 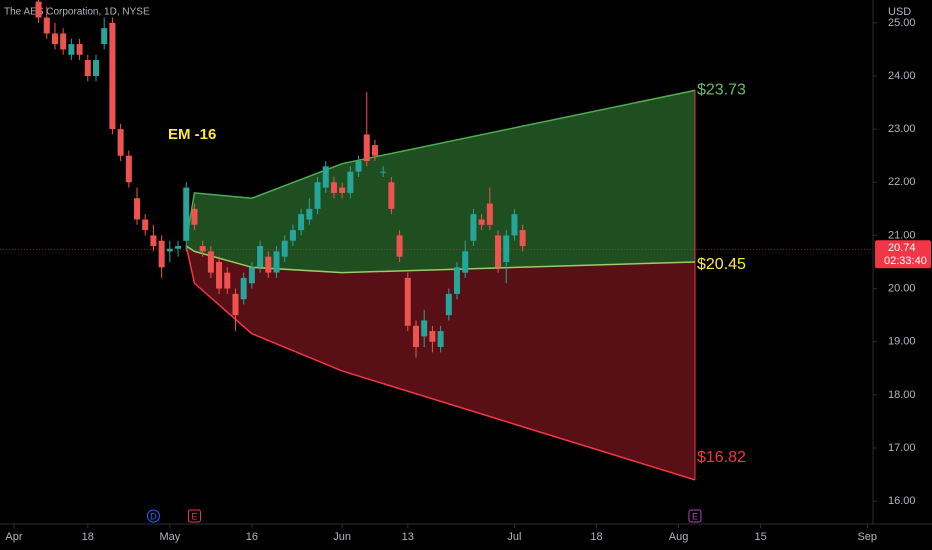 I want to click on y-tick-label: 20.00, so click(x=902, y=288).